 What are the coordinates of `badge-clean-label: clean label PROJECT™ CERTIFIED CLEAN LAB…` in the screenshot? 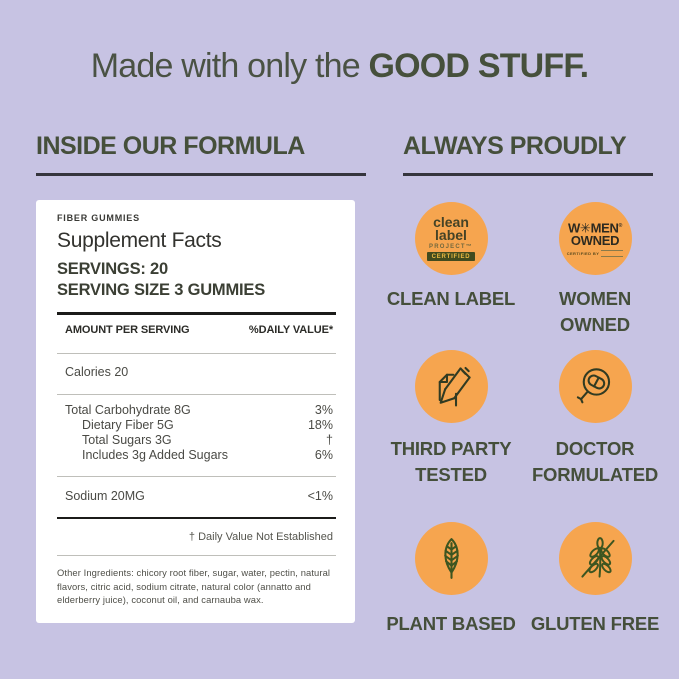 It's located at (451, 270).